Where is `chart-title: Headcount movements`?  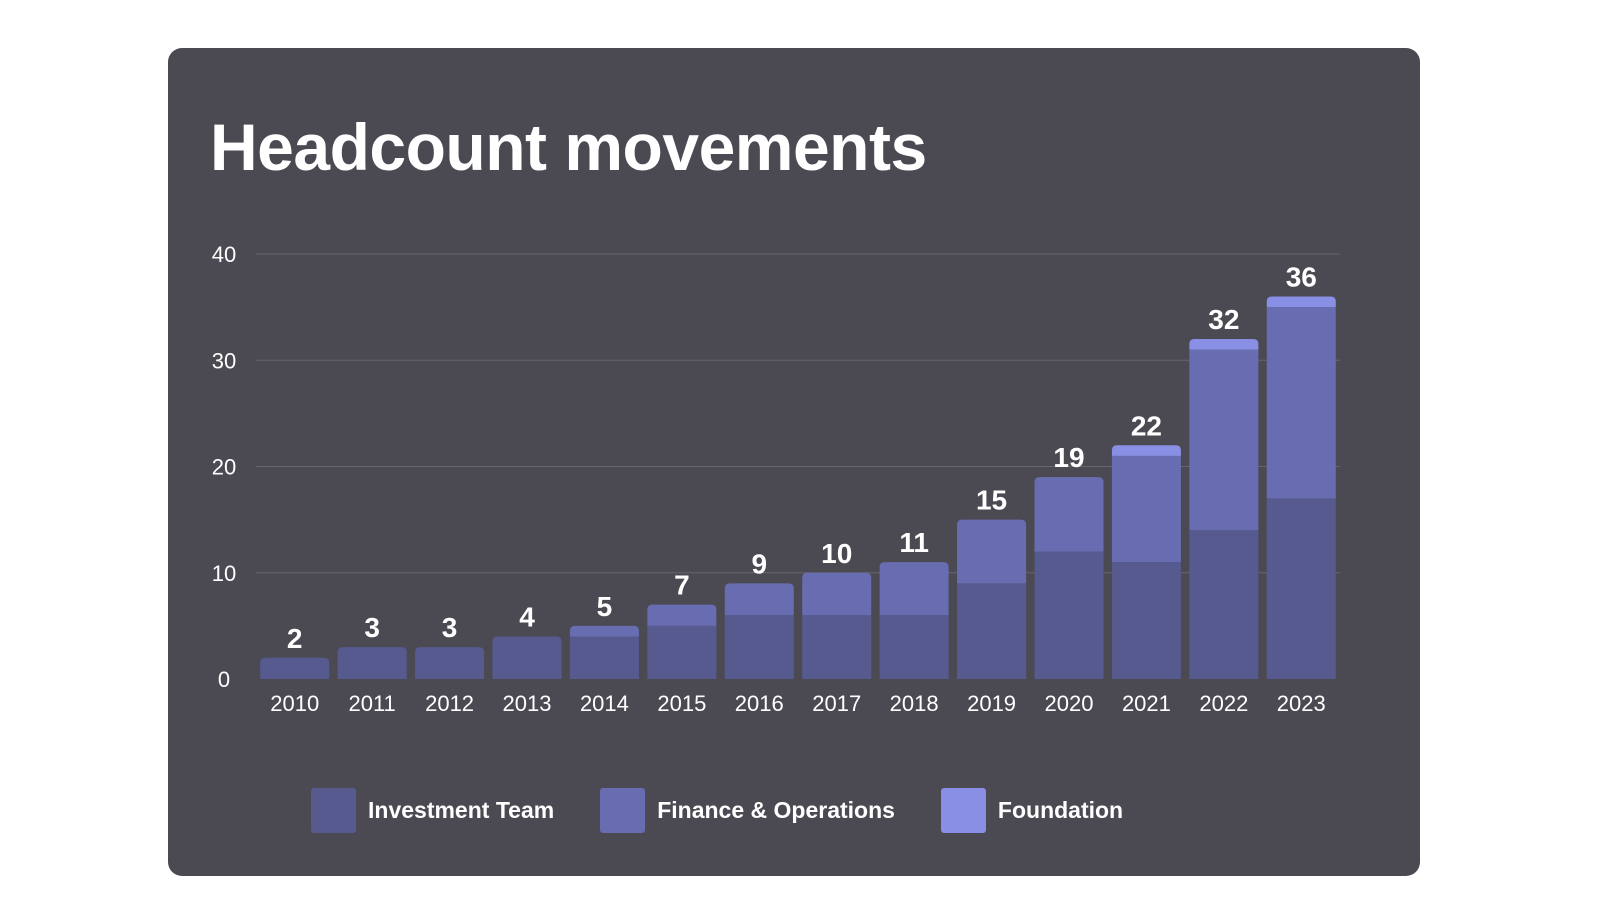 chart-title: Headcount movements is located at coordinates (568, 147).